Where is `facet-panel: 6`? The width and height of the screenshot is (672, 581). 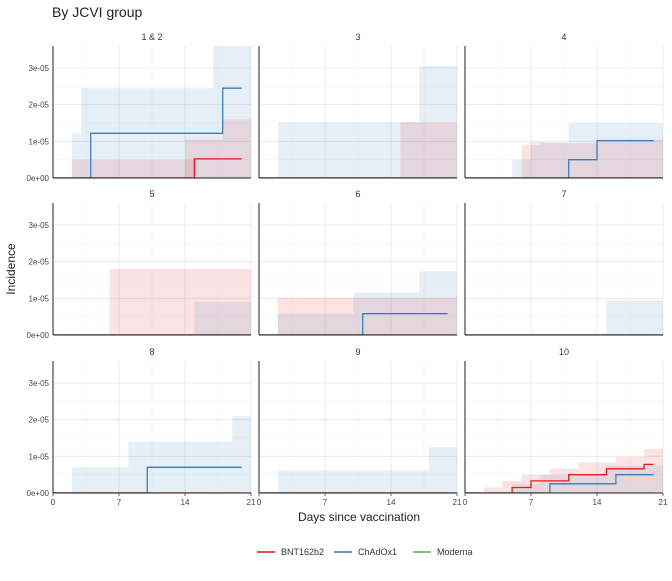 facet-panel: 6 is located at coordinates (358, 262).